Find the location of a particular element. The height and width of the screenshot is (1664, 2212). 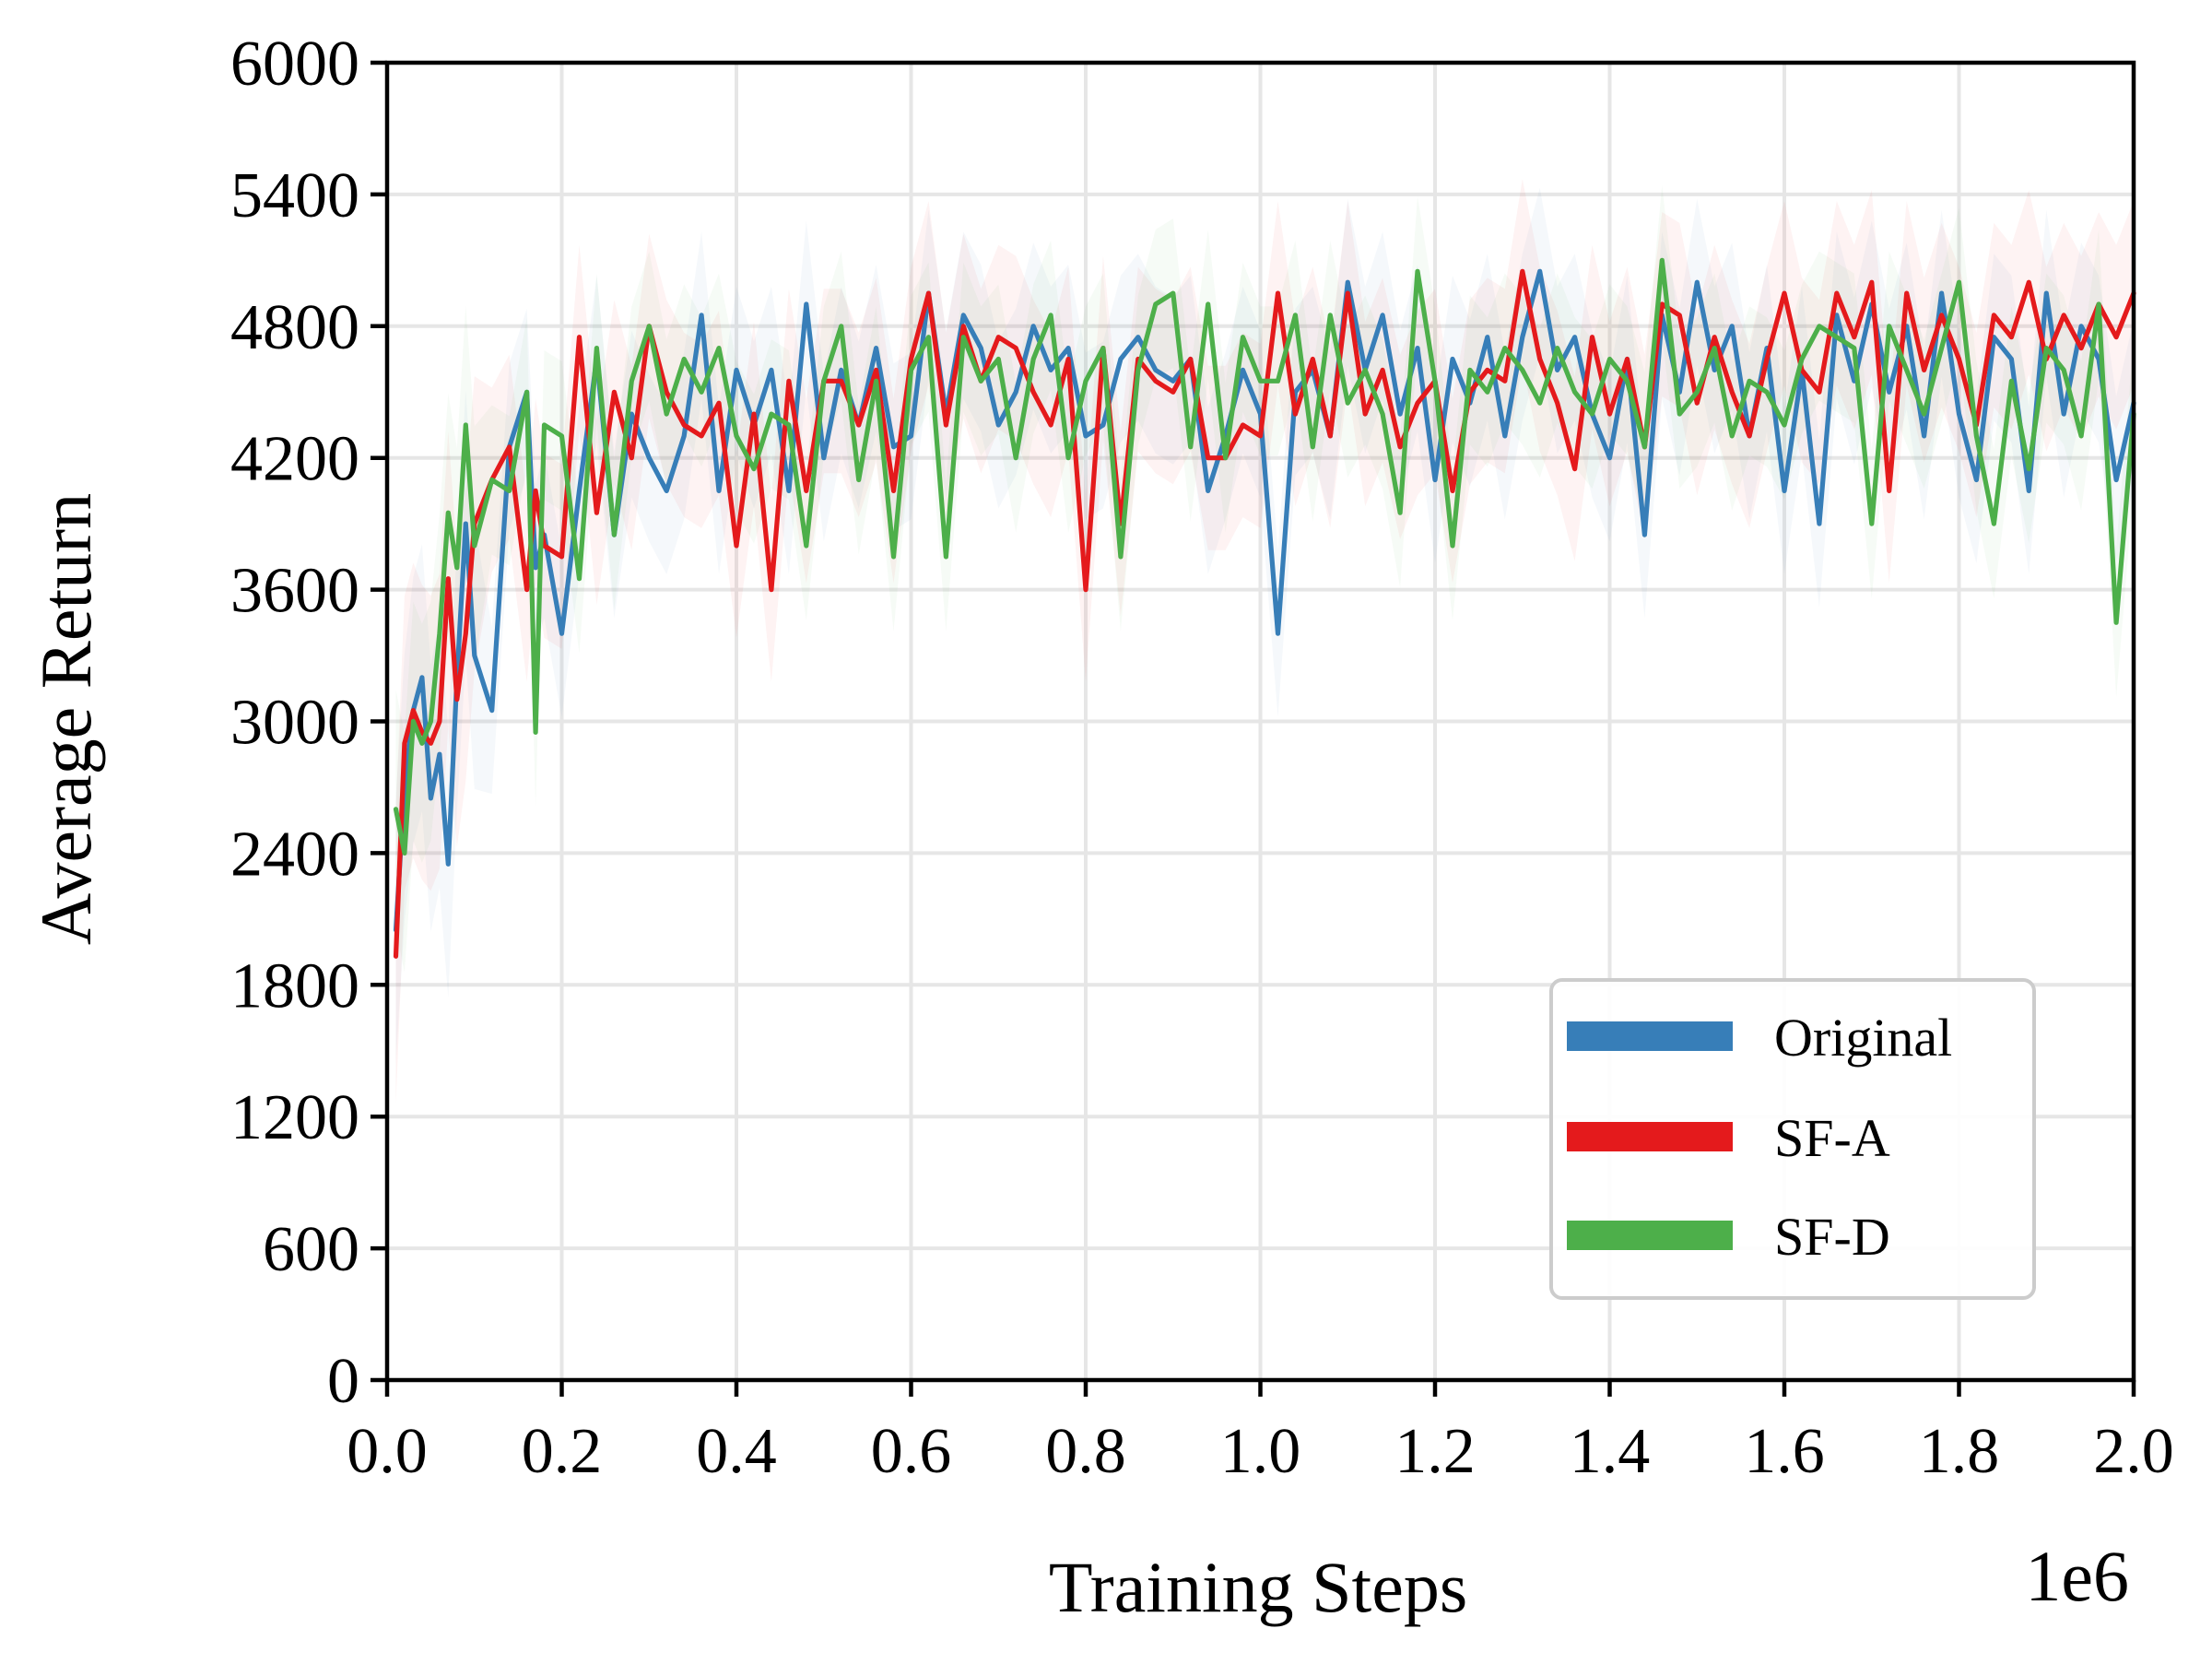

x-tick-label-3: 0.6 is located at coordinates (911, 1451).